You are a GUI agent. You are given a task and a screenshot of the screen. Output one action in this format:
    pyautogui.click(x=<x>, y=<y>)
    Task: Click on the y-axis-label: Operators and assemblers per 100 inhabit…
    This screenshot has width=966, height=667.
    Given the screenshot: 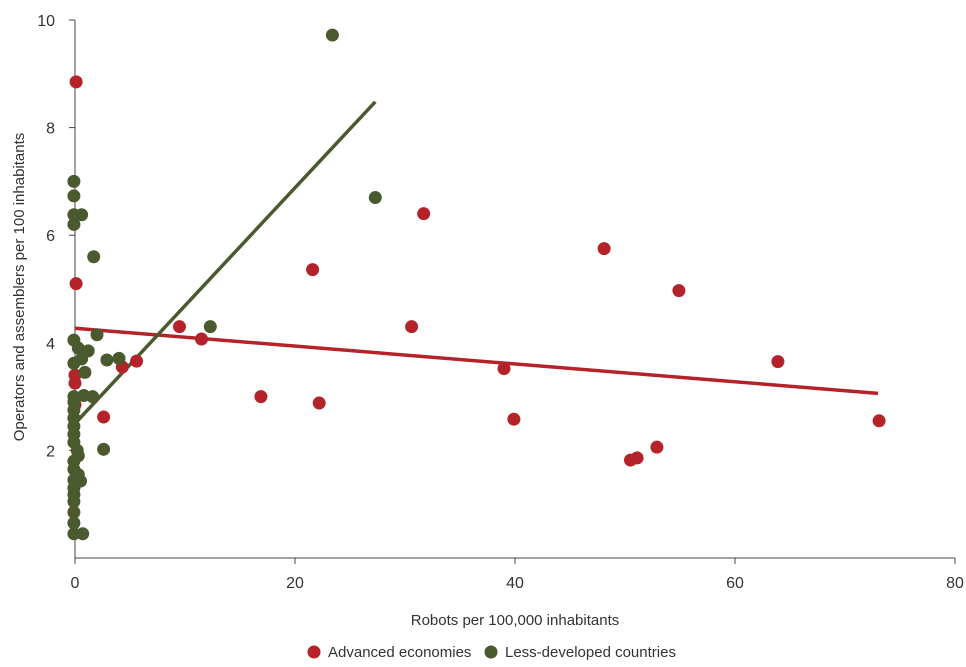 What is the action you would take?
    pyautogui.click(x=19, y=287)
    